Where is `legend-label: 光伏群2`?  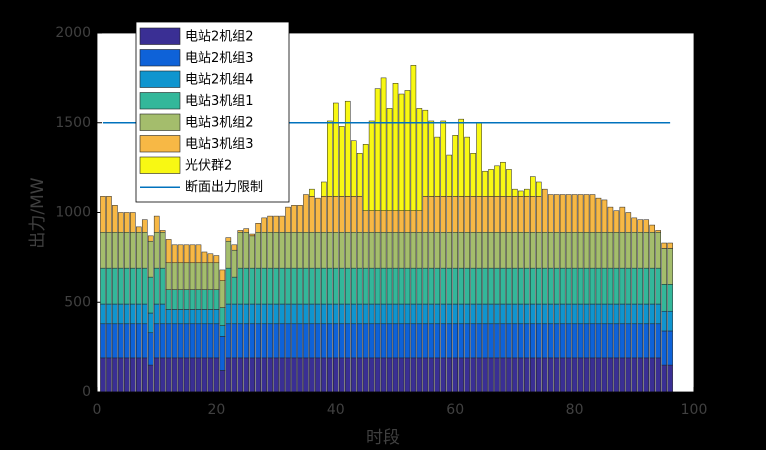 legend-label: 光伏群2 is located at coordinates (208, 165).